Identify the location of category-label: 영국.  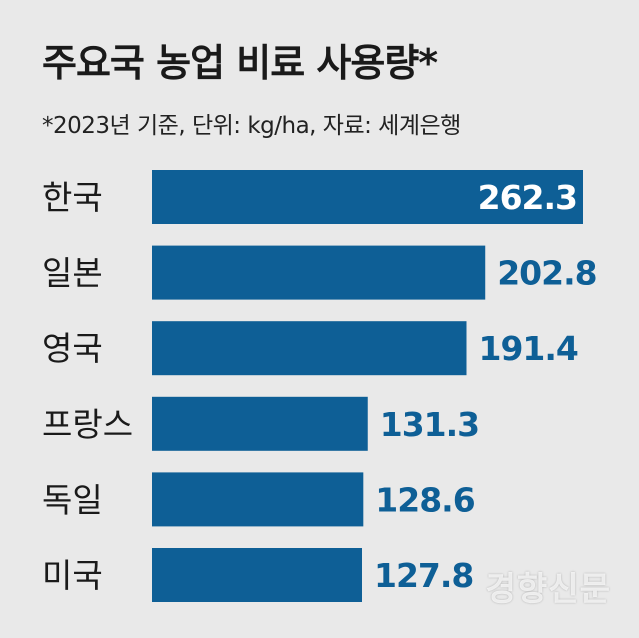
(72, 348).